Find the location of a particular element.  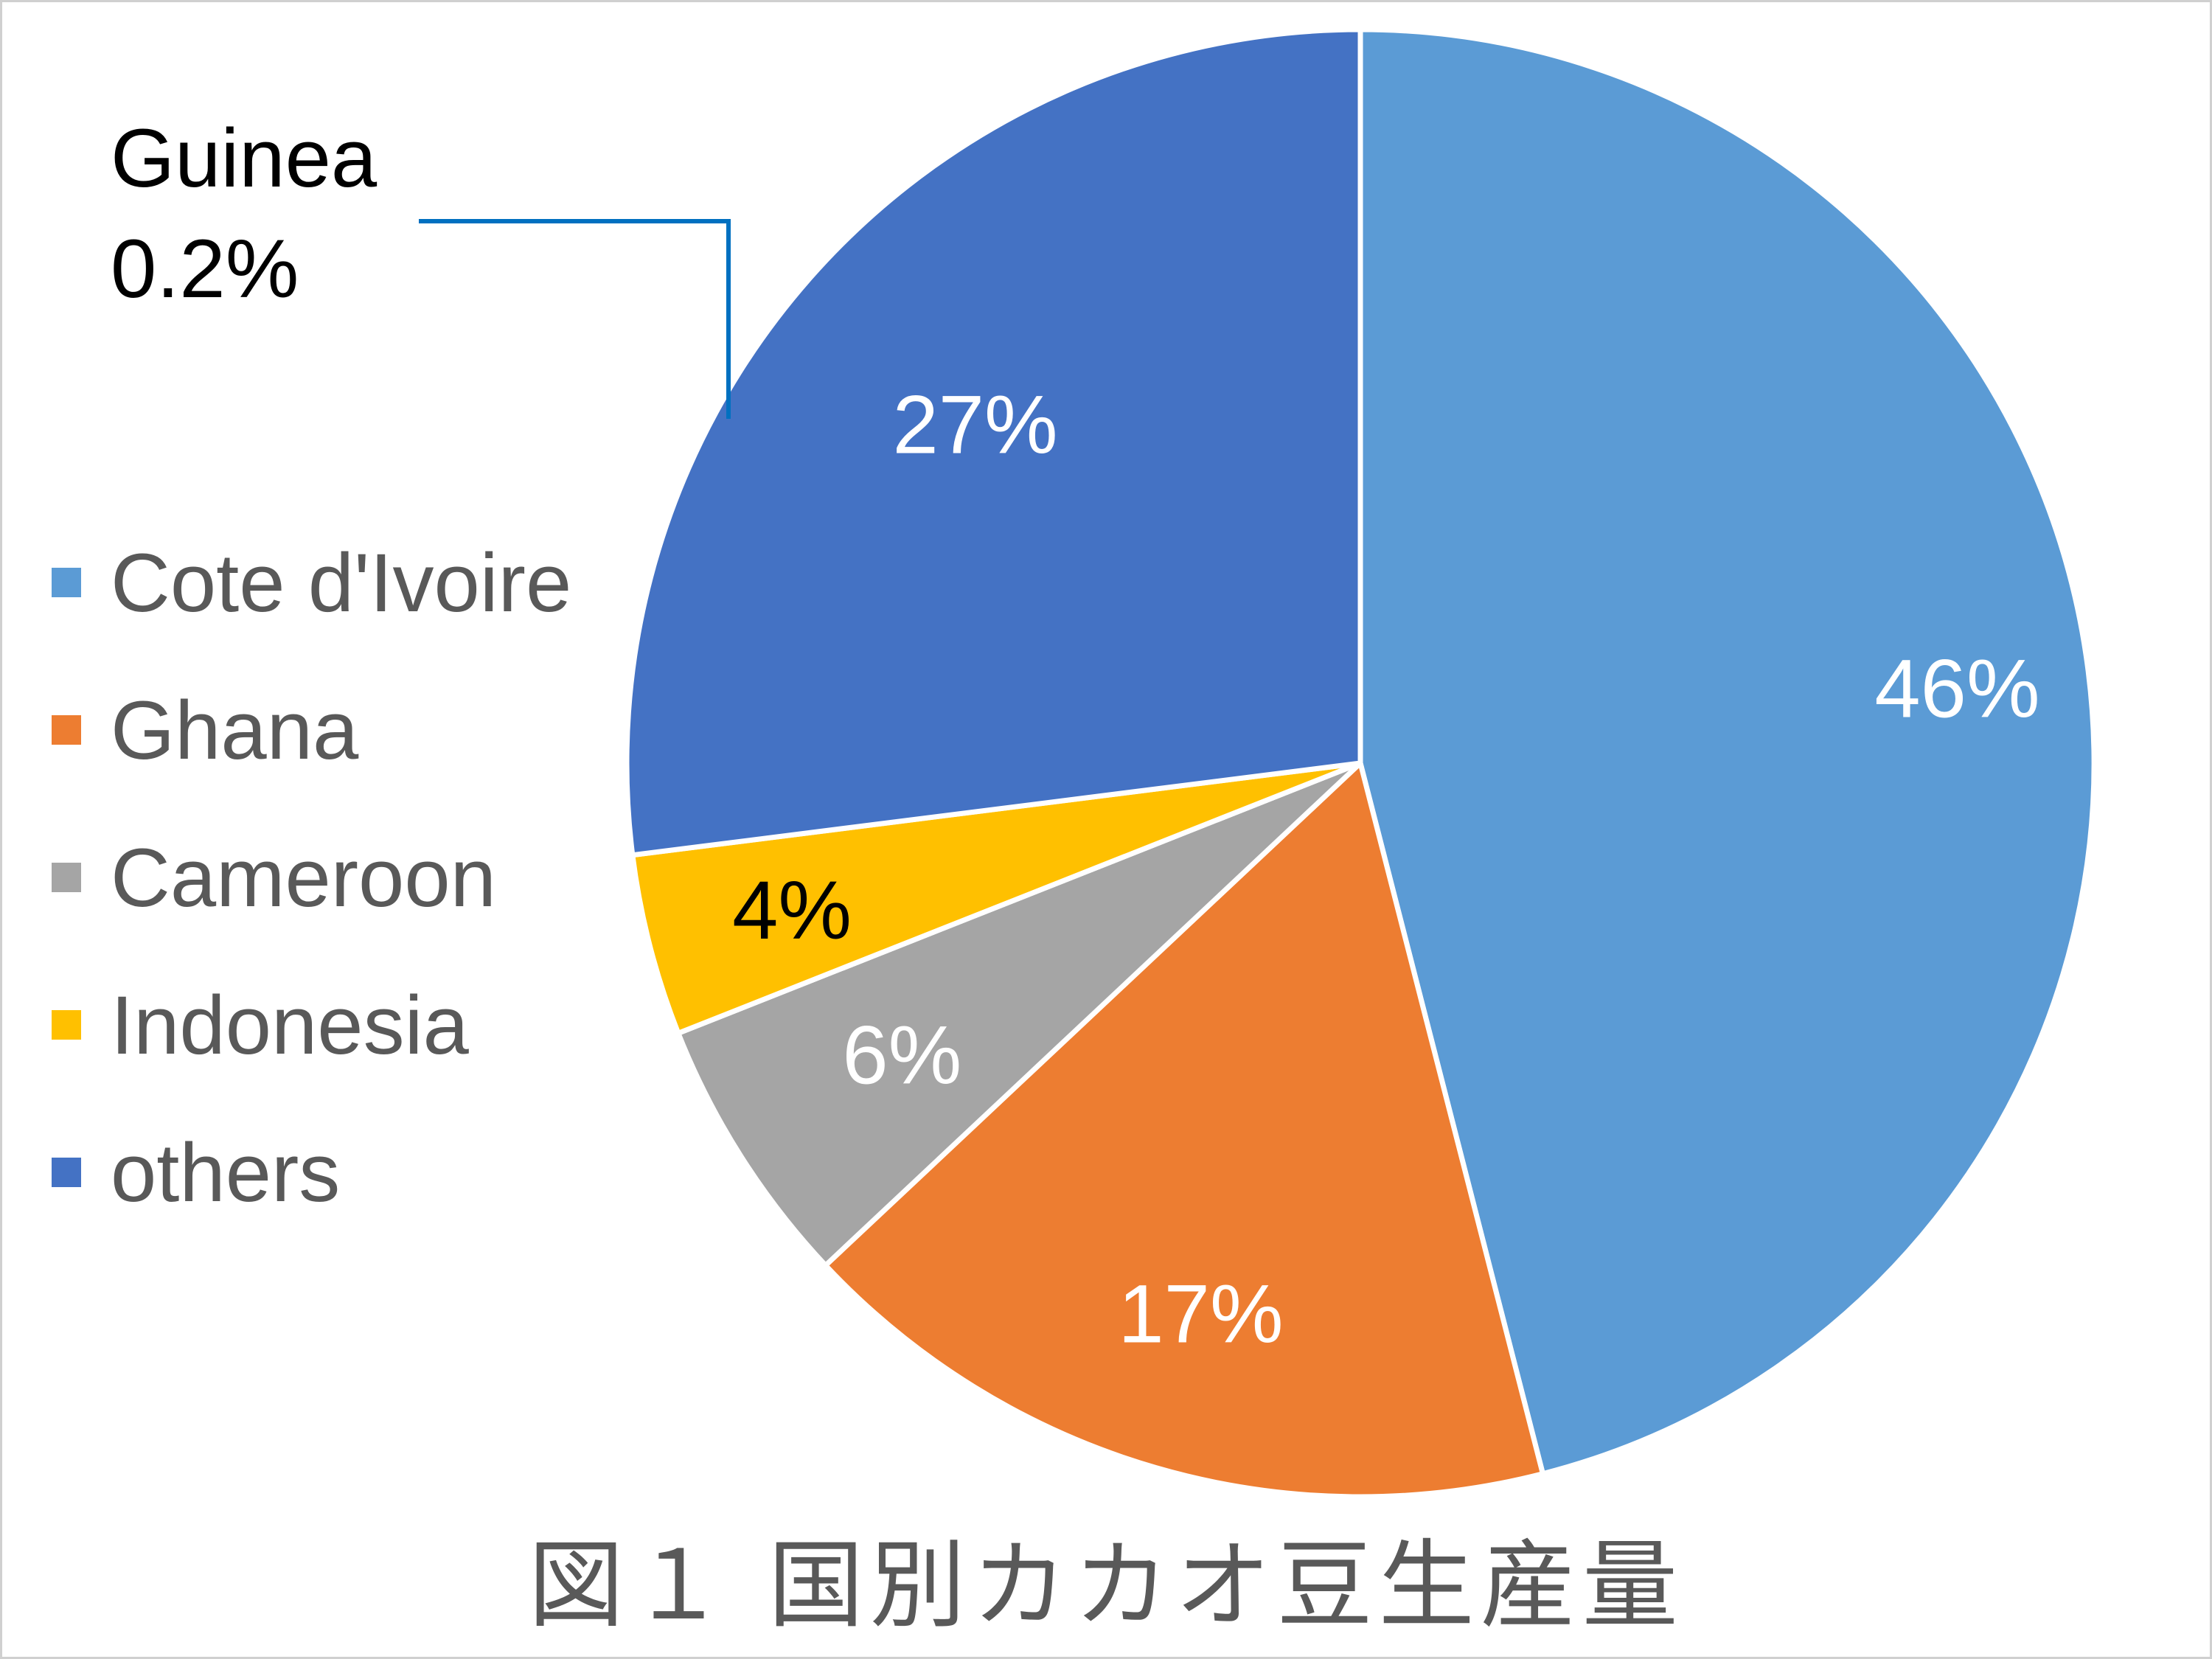

legend-item-others: others is located at coordinates (311, 1172).